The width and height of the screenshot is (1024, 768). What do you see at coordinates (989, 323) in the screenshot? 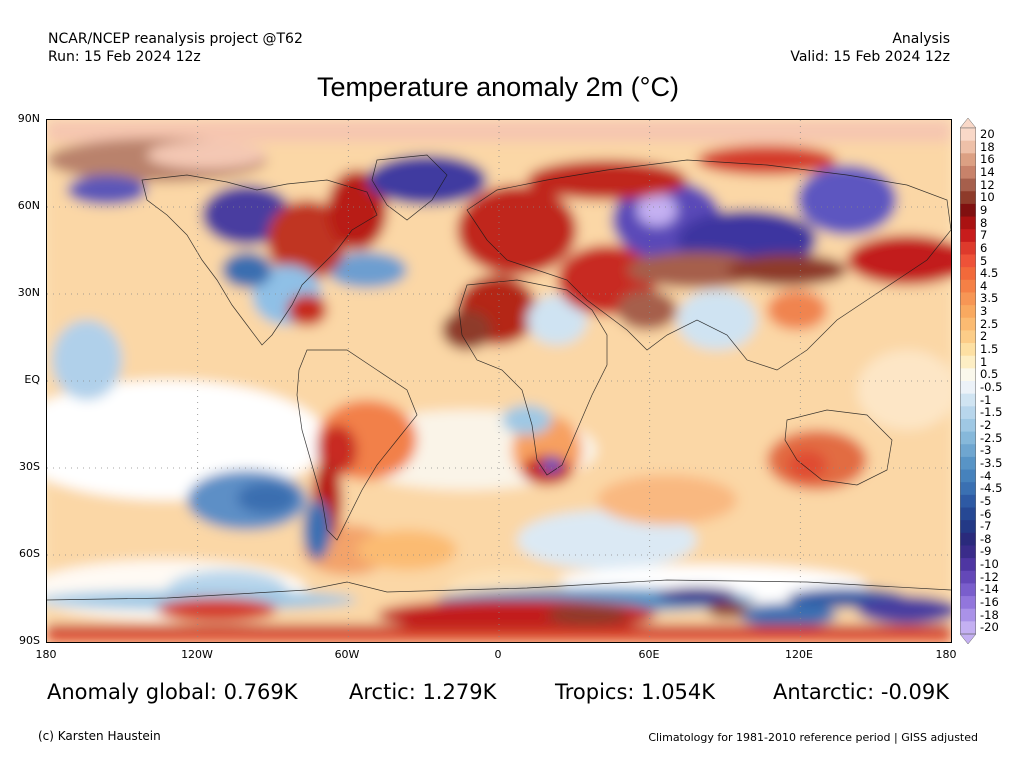
I see `colorbar-label: 2.5` at bounding box center [989, 323].